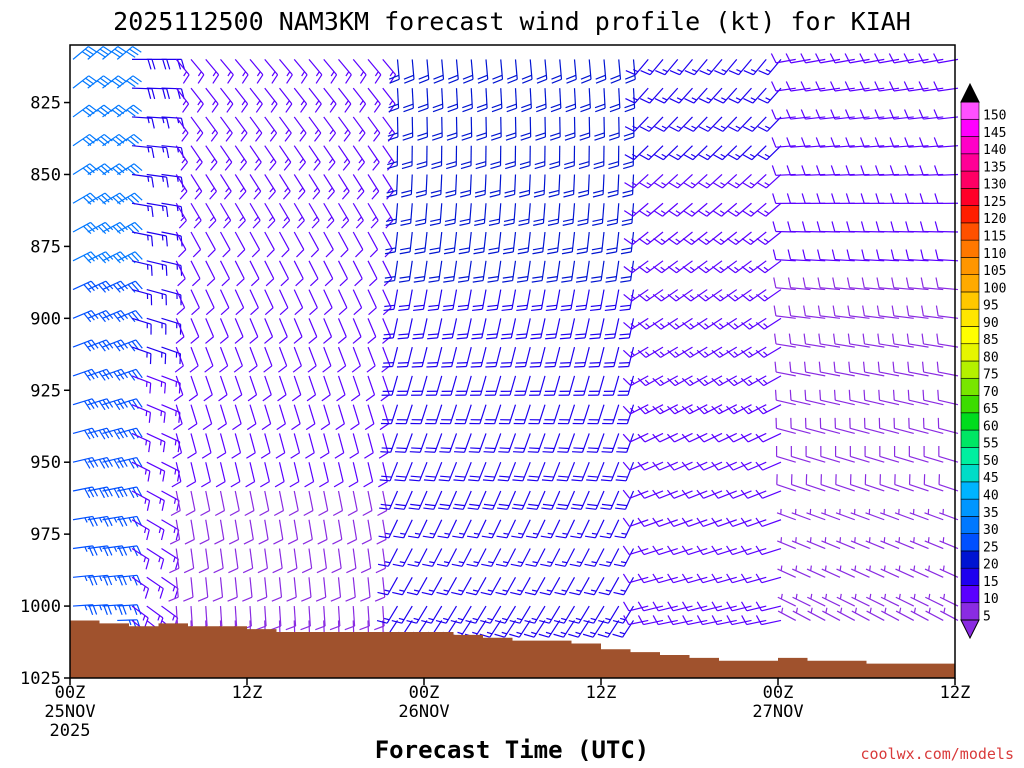 Image resolution: width=1024 pixels, height=768 pixels. What do you see at coordinates (970, 629) in the screenshot?
I see `colorbar-min-arrow` at bounding box center [970, 629].